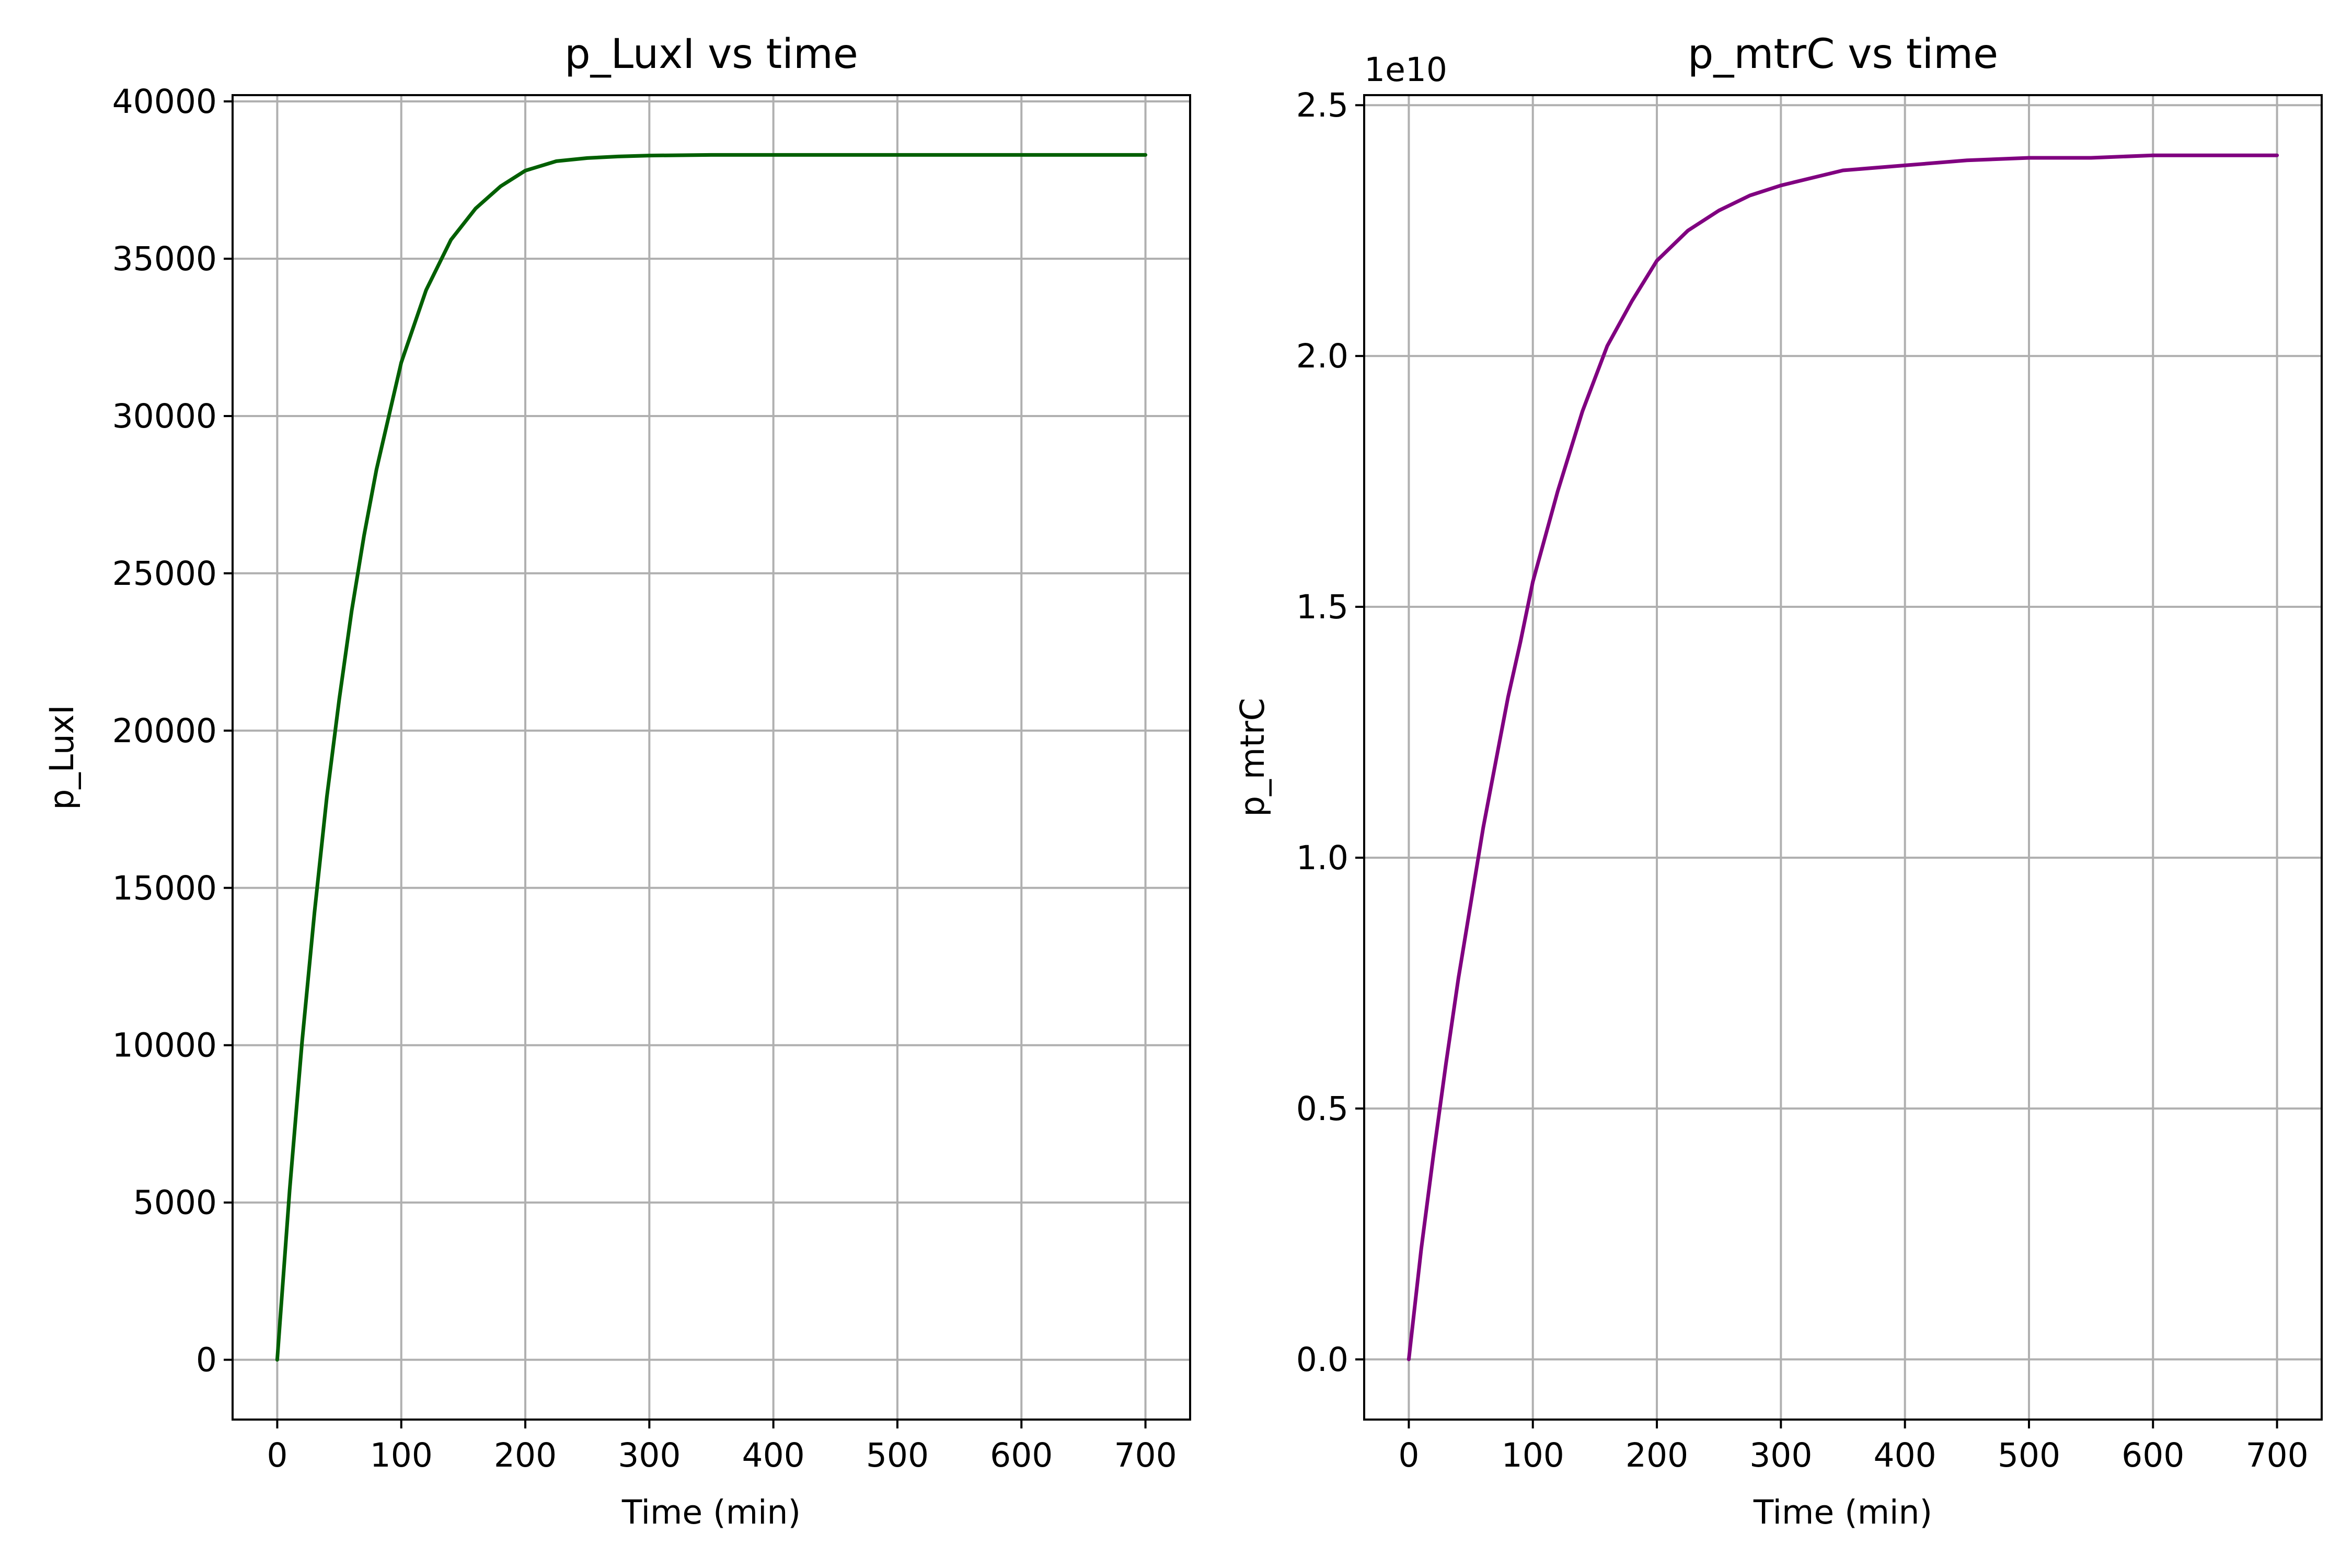 Image resolution: width=2352 pixels, height=1568 pixels. What do you see at coordinates (1905, 1455) in the screenshot?
I see `mtrc-x-tick-label: 400` at bounding box center [1905, 1455].